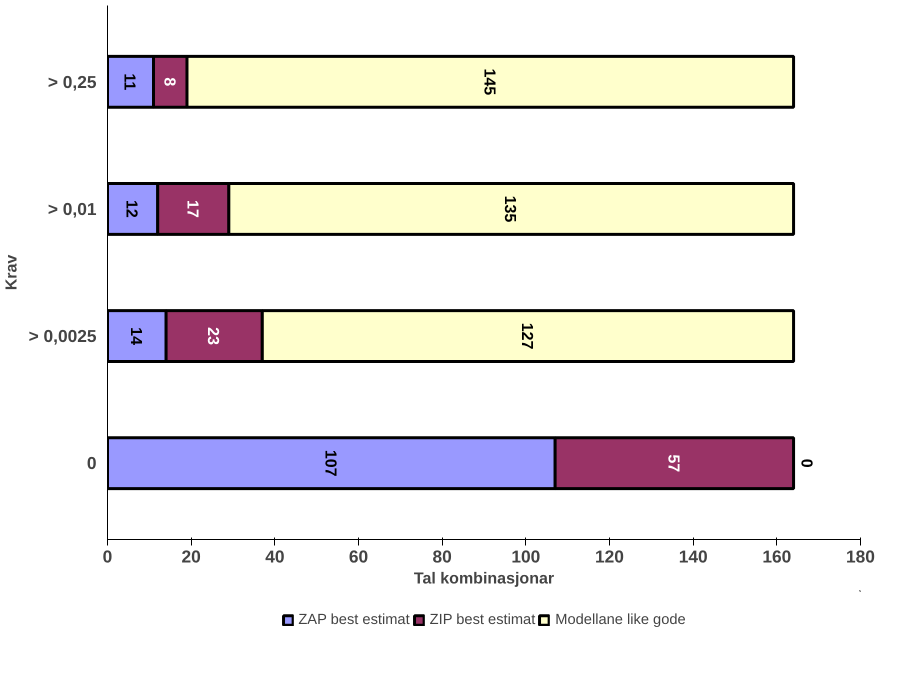 The width and height of the screenshot is (921, 673). Describe the element at coordinates (483, 620) in the screenshot. I see `legend-label: ZIP best estimat` at that location.